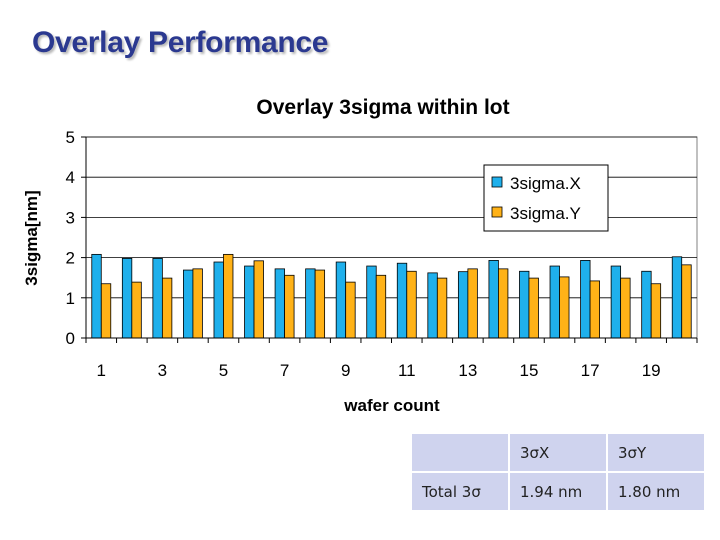 The width and height of the screenshot is (720, 540). Describe the element at coordinates (460, 452) in the screenshot. I see `summary-header-cell` at that location.